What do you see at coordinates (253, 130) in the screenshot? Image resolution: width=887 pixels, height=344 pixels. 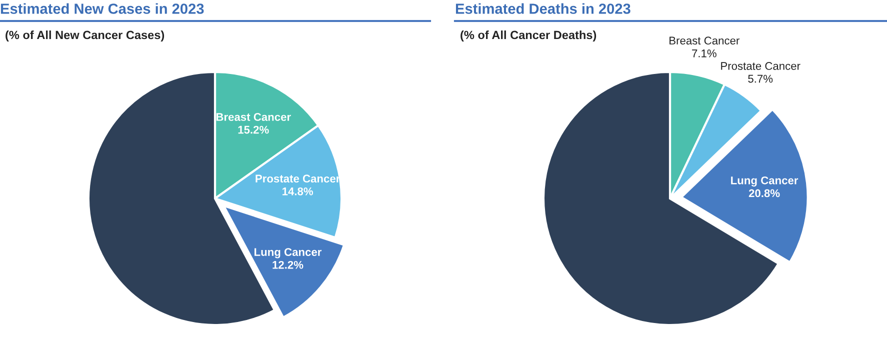 I see `data-label: 15.2%` at bounding box center [253, 130].